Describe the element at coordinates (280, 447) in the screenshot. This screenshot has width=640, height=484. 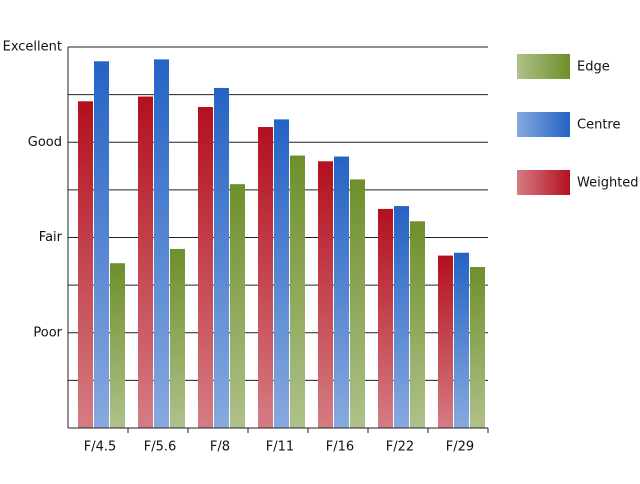
I see `x-tick-label: F/11` at that location.